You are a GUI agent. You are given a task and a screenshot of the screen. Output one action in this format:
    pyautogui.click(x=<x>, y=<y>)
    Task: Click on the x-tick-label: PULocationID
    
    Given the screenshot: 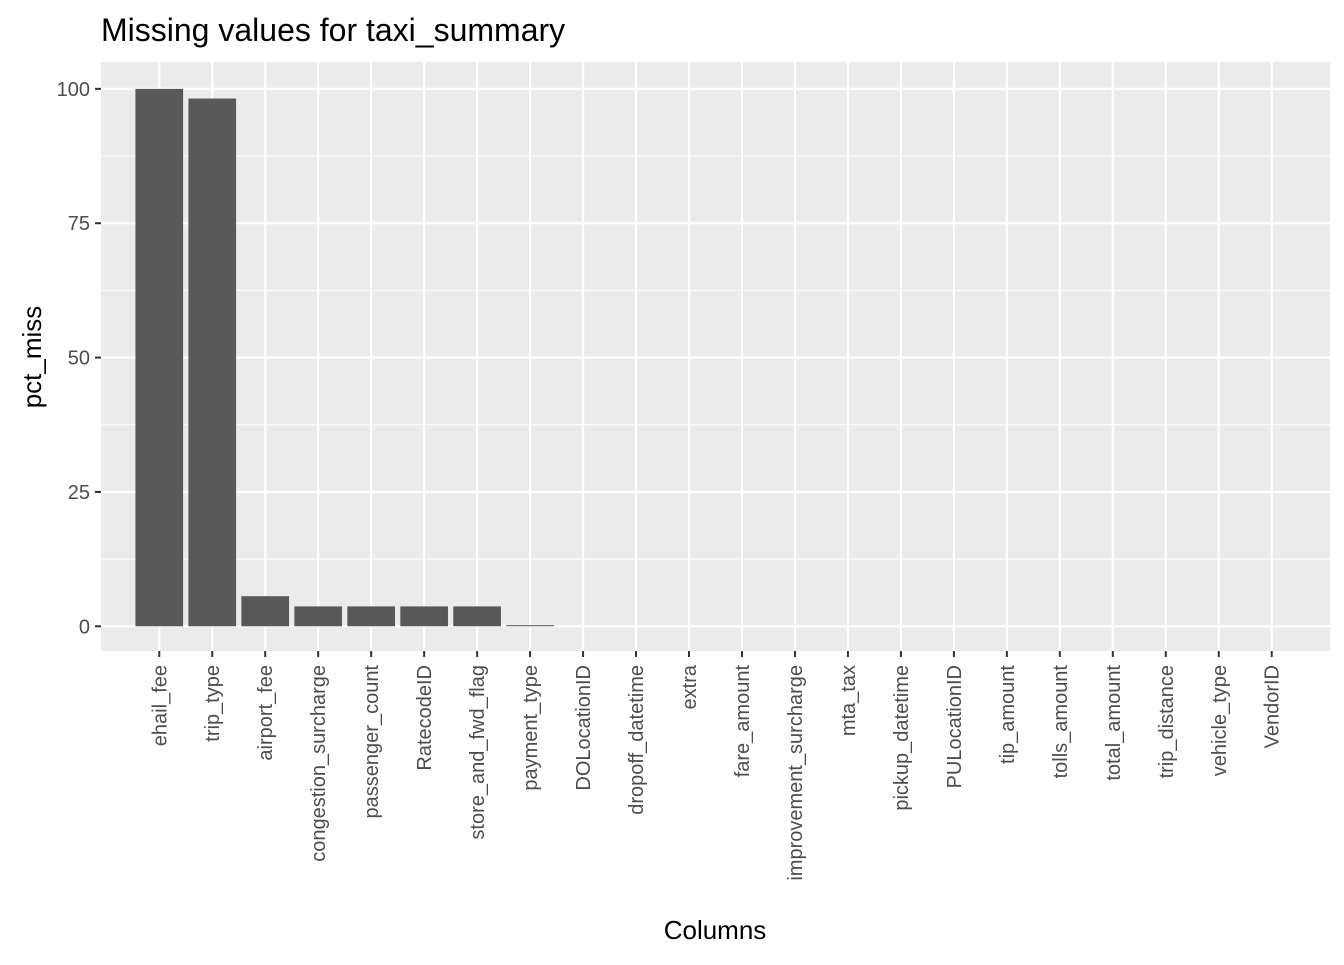 What is the action you would take?
    pyautogui.click(x=955, y=726)
    